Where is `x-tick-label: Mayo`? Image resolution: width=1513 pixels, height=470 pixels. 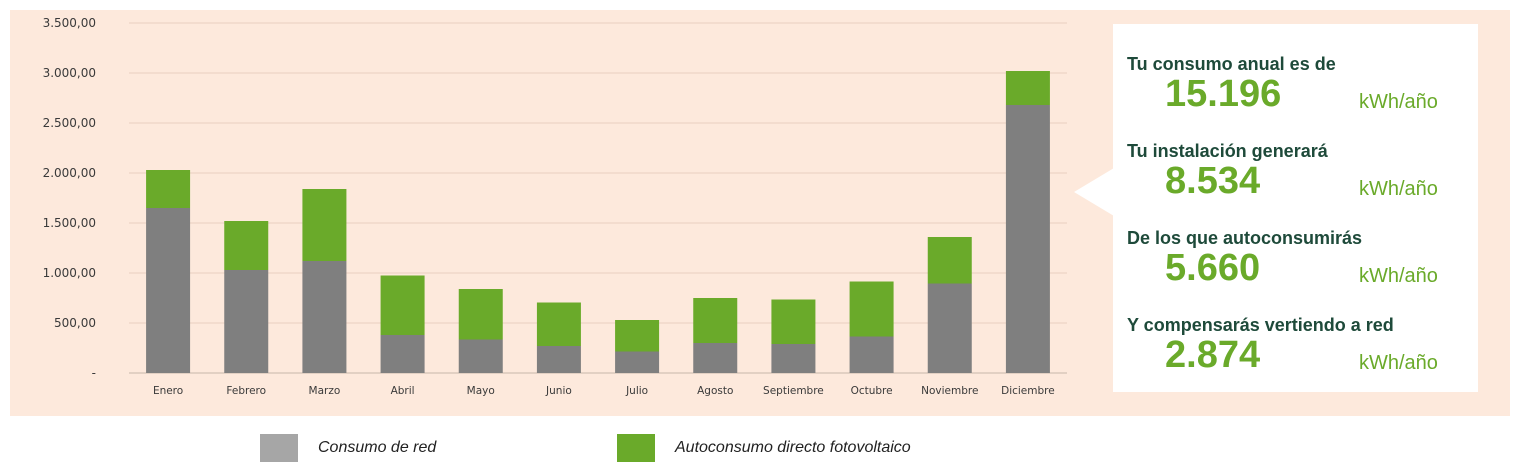 x-tick-label: Mayo is located at coordinates (481, 391).